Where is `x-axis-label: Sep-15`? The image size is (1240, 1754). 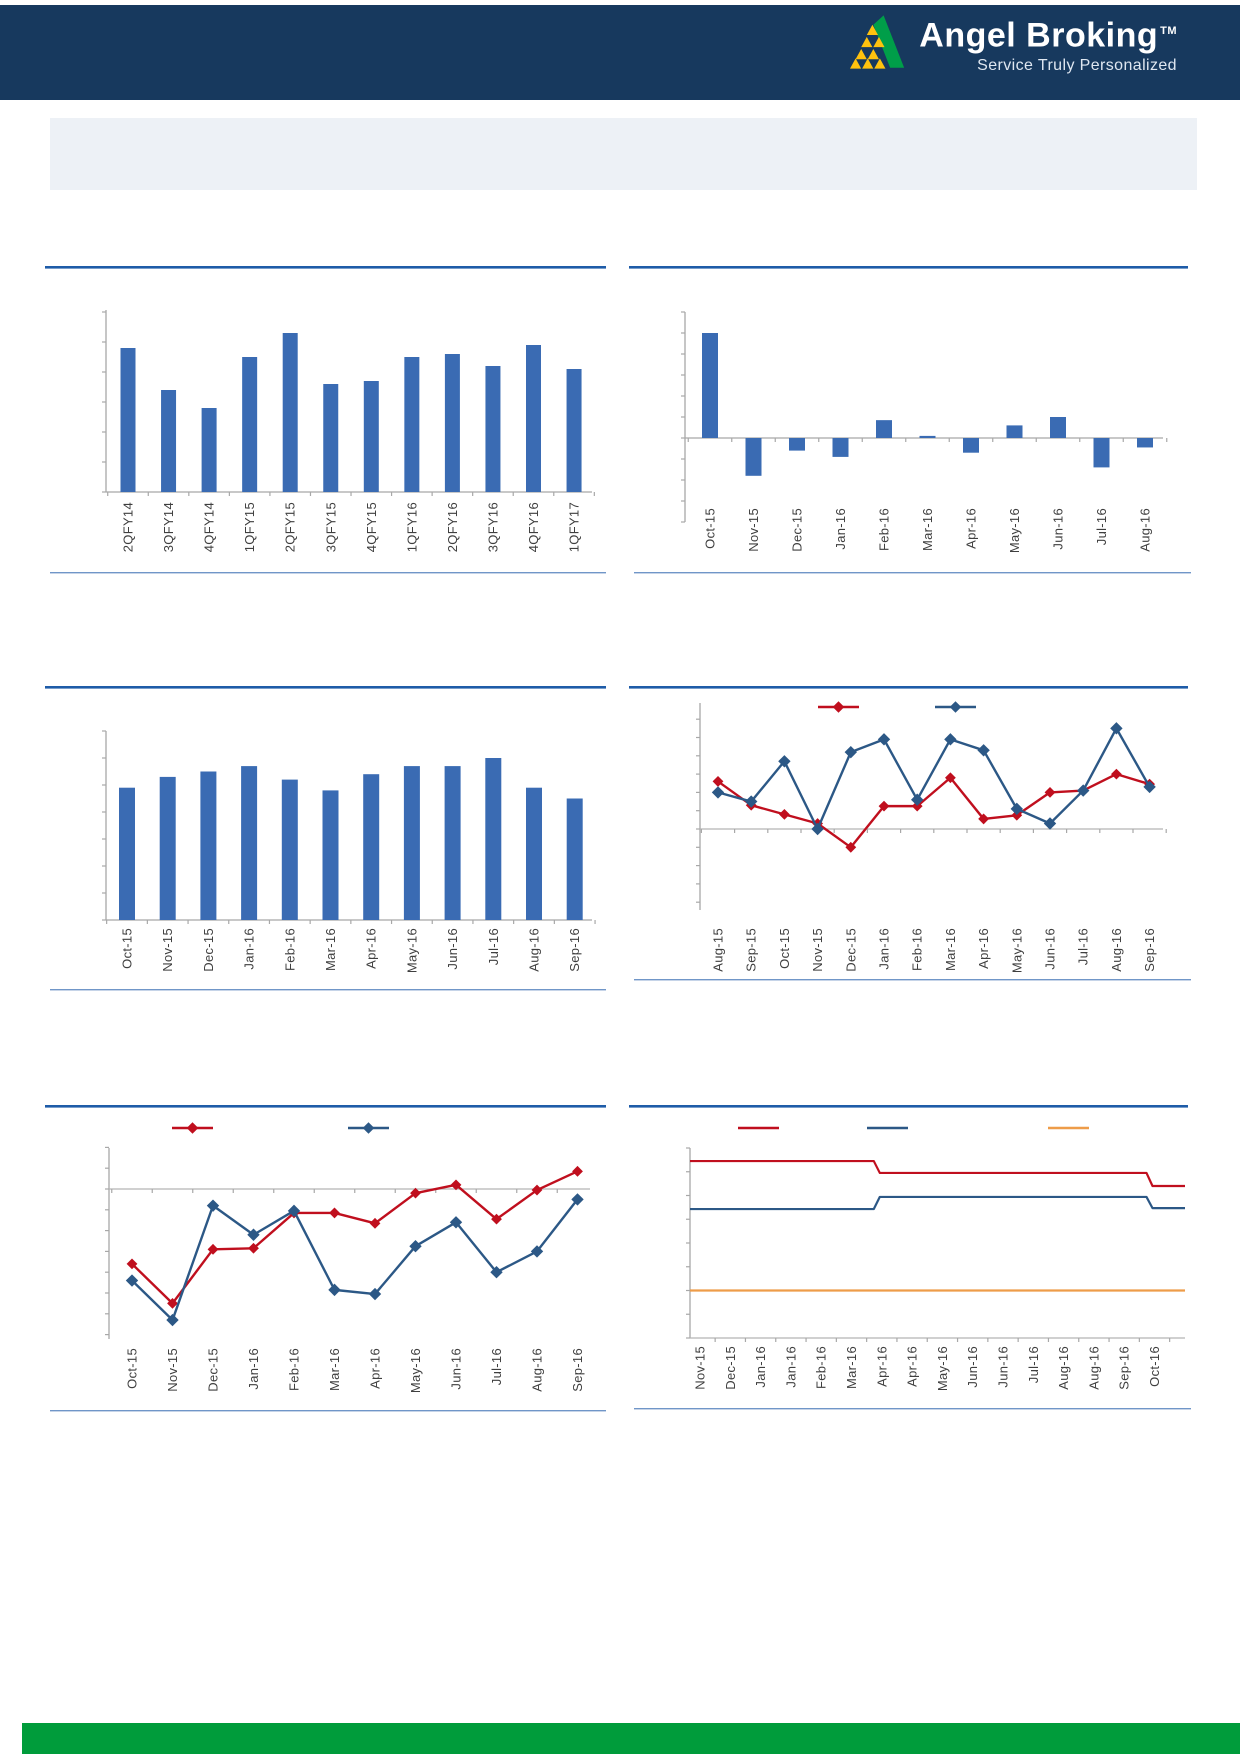
x-axis-label: Sep-15 is located at coordinates (751, 950).